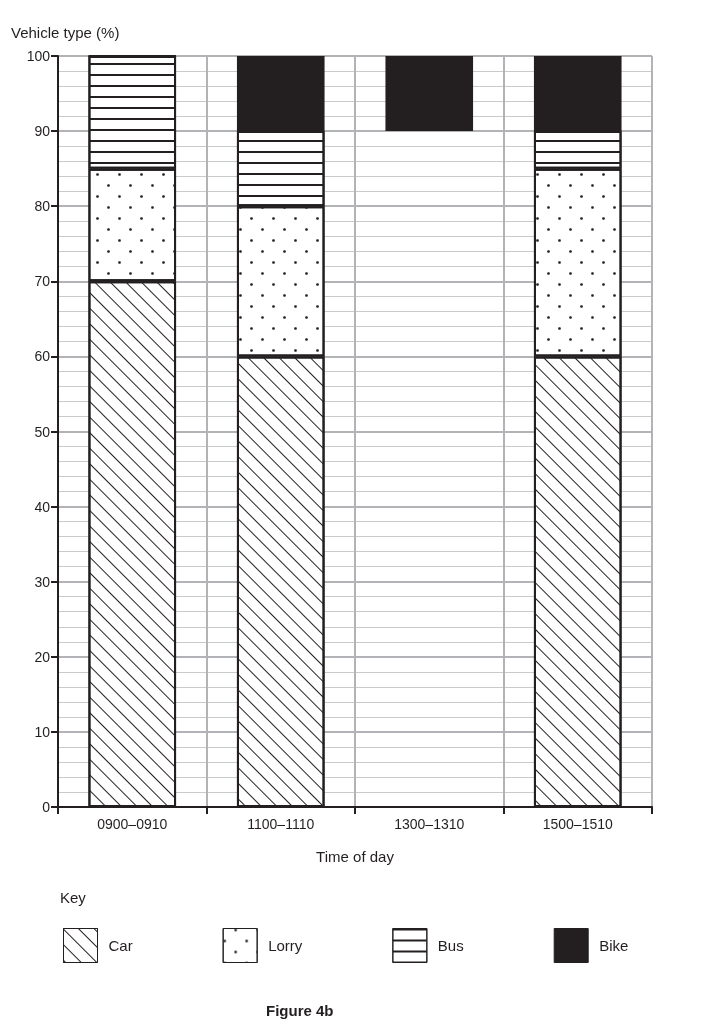  I want to click on y-tick-label: 90, so click(42, 131).